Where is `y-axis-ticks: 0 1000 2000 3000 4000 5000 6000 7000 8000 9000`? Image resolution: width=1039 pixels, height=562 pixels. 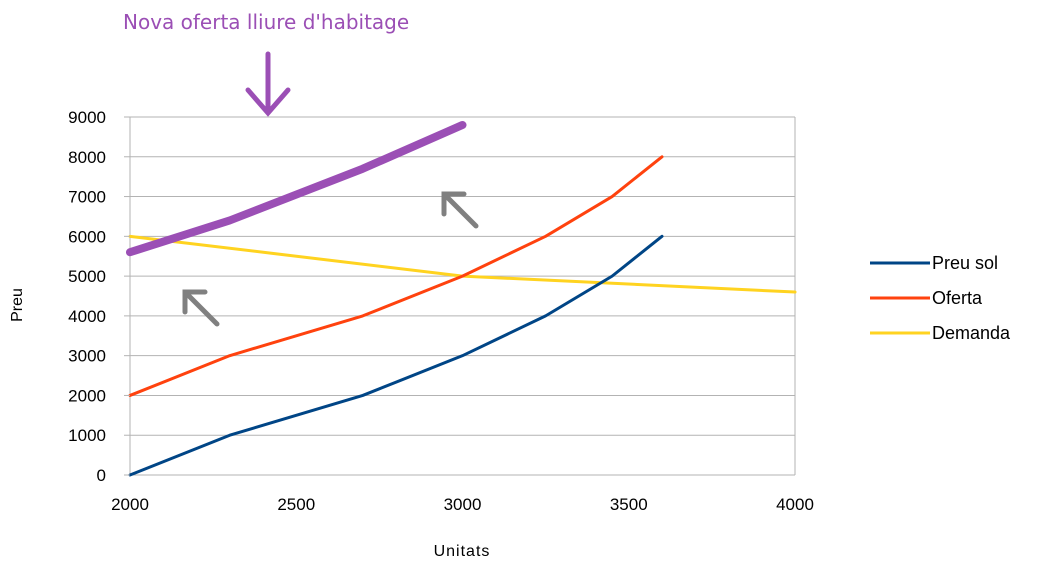 y-axis-ticks: 0 1000 2000 3000 4000 5000 6000 7000 8000 9000 is located at coordinates (99, 296).